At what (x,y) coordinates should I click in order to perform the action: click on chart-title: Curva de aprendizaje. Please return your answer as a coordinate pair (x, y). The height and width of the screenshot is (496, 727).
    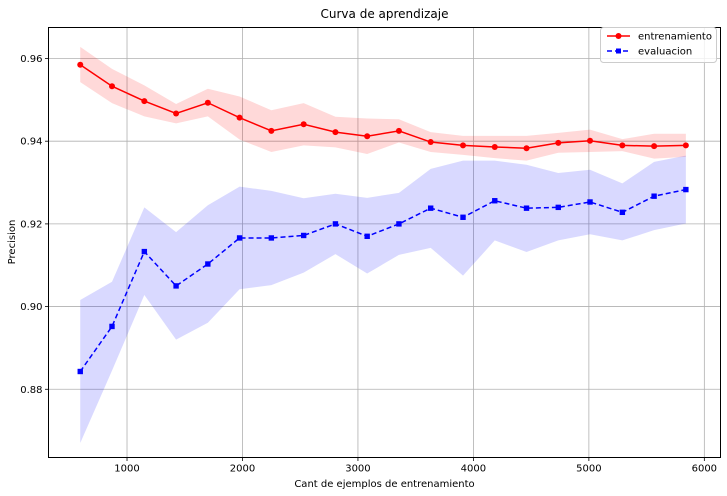
    Looking at the image, I should click on (385, 14).